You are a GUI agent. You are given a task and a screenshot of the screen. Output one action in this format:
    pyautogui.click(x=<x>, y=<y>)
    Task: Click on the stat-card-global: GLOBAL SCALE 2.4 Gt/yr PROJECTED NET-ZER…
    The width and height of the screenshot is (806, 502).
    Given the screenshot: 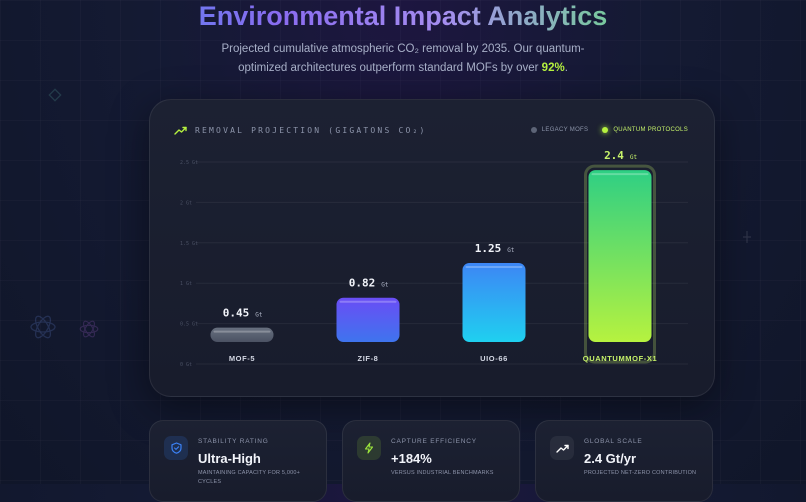 What is the action you would take?
    pyautogui.click(x=624, y=461)
    